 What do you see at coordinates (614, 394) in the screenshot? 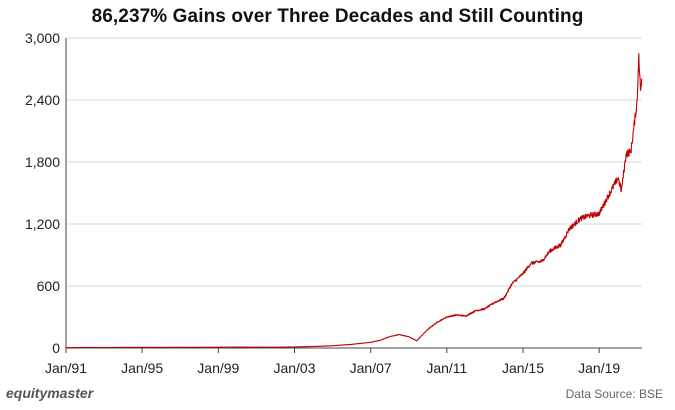
I see `data-source-note: Data Source: BSE` at bounding box center [614, 394].